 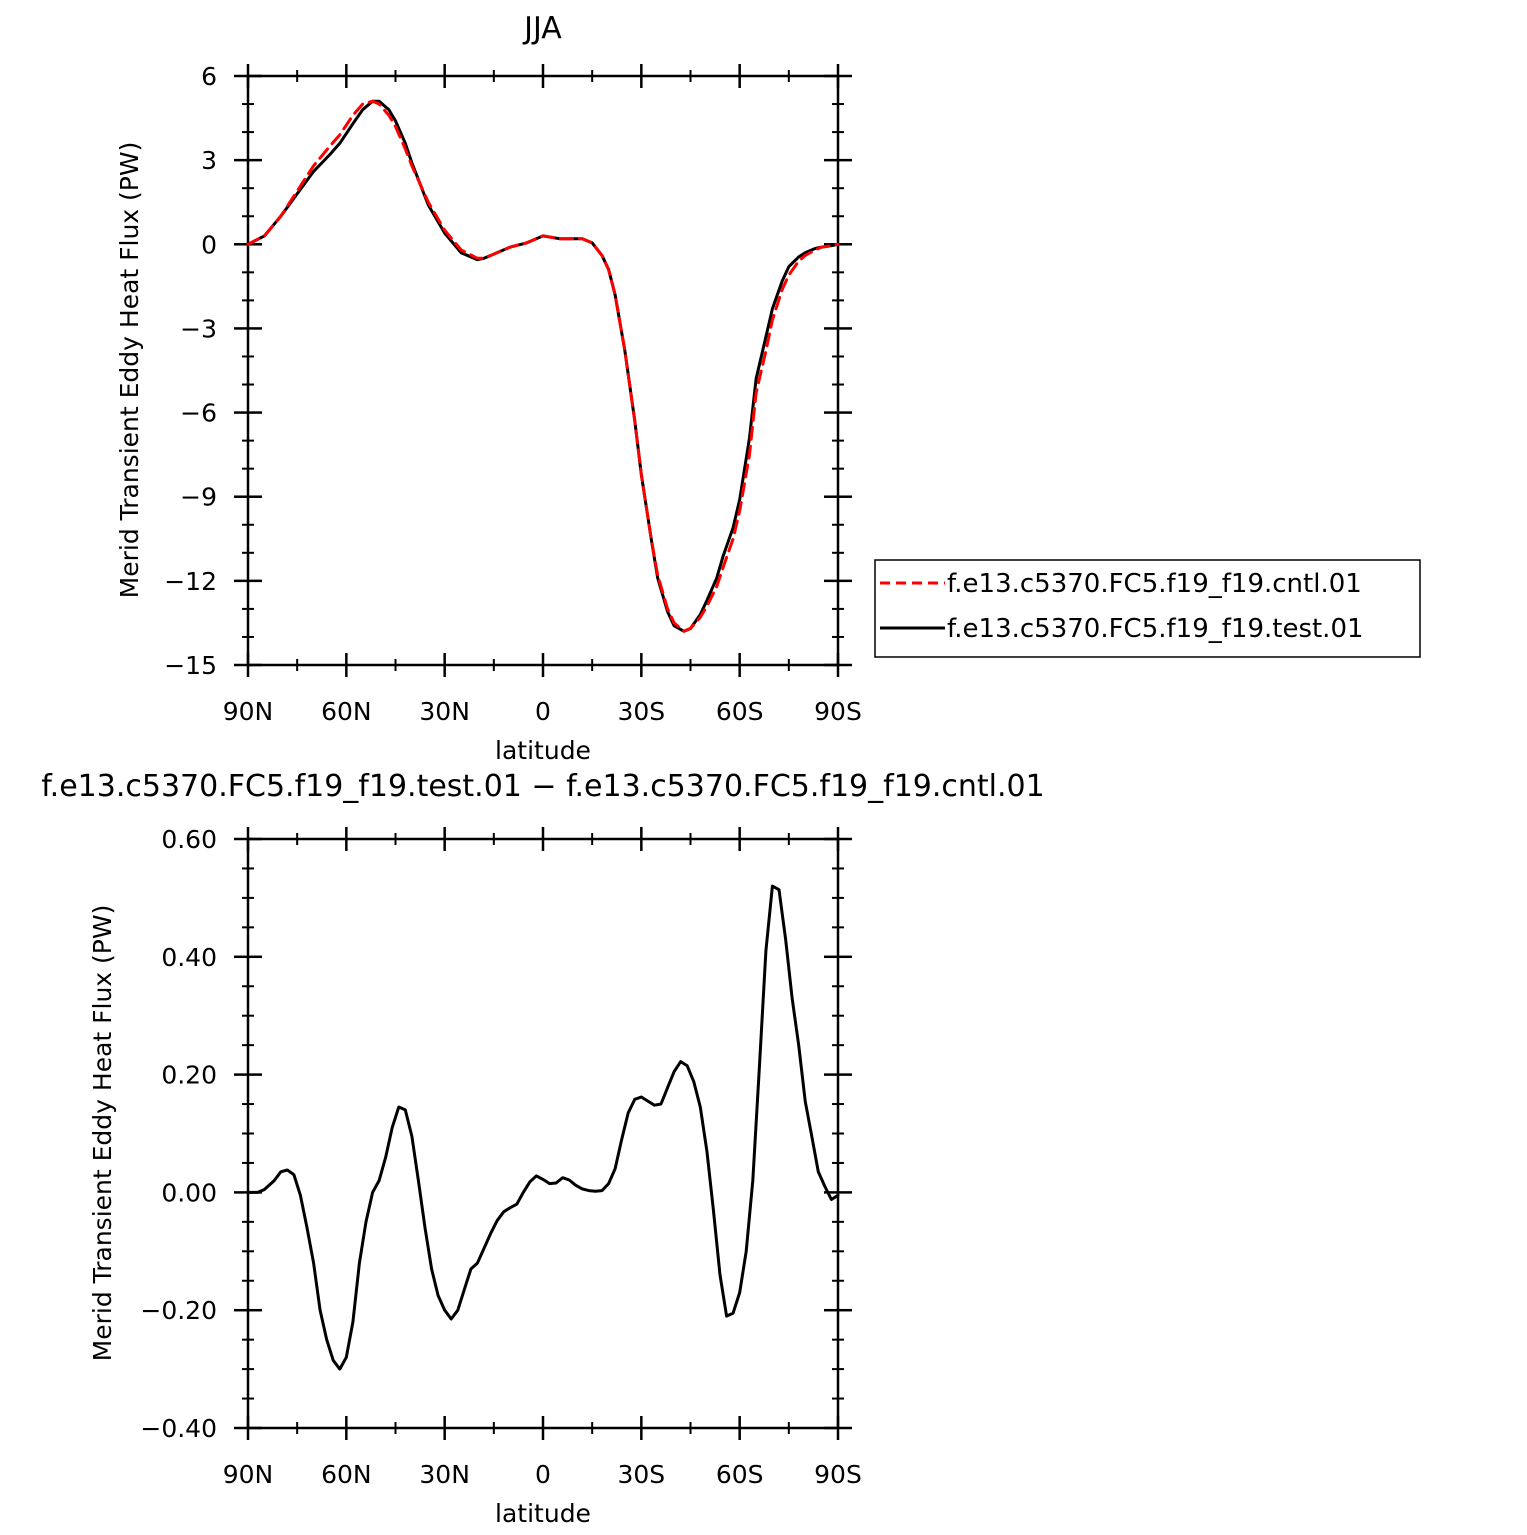 What do you see at coordinates (838, 1474) in the screenshot?
I see `bottom-x-tick-label: 90S` at bounding box center [838, 1474].